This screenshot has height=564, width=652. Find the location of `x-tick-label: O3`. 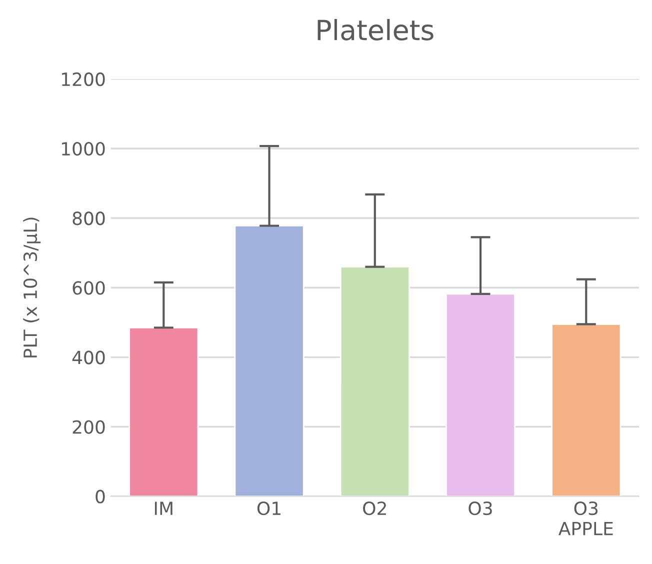

x-tick-label: O3 is located at coordinates (480, 509).